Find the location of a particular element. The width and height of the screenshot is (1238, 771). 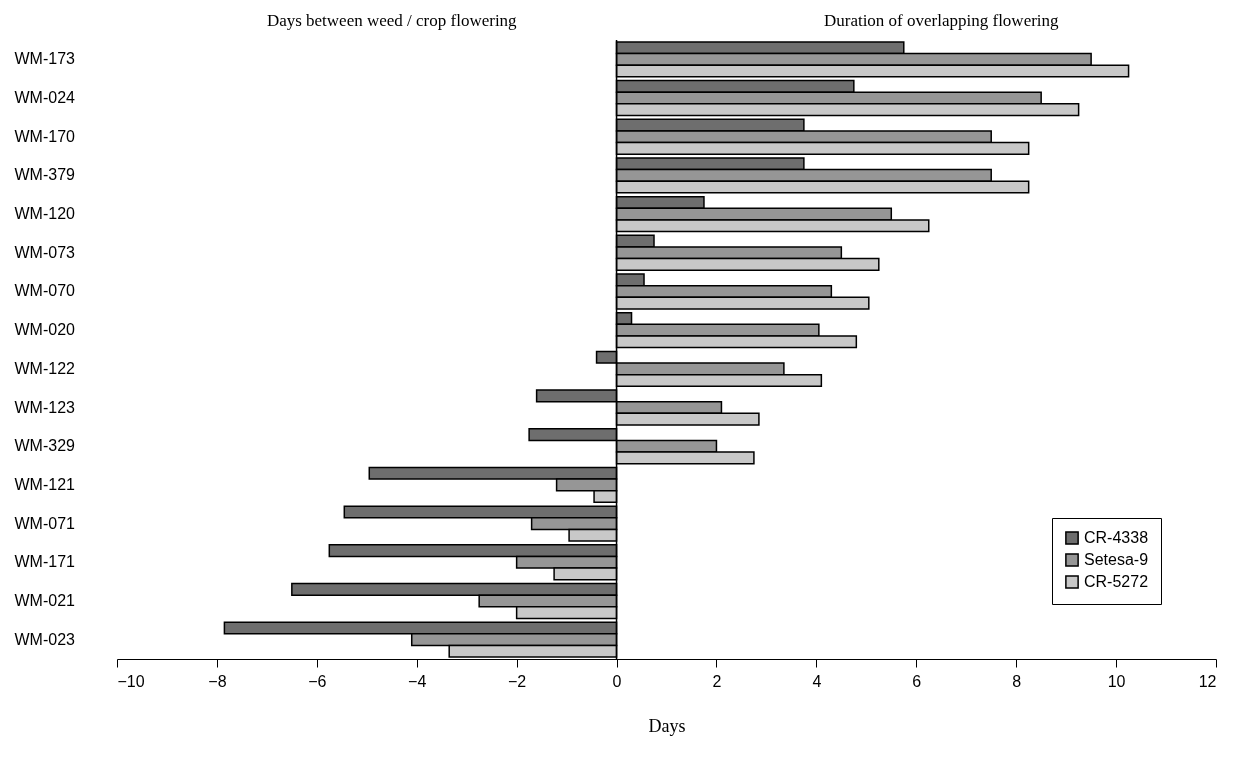

x-tick-label: −2 is located at coordinates (517, 681).